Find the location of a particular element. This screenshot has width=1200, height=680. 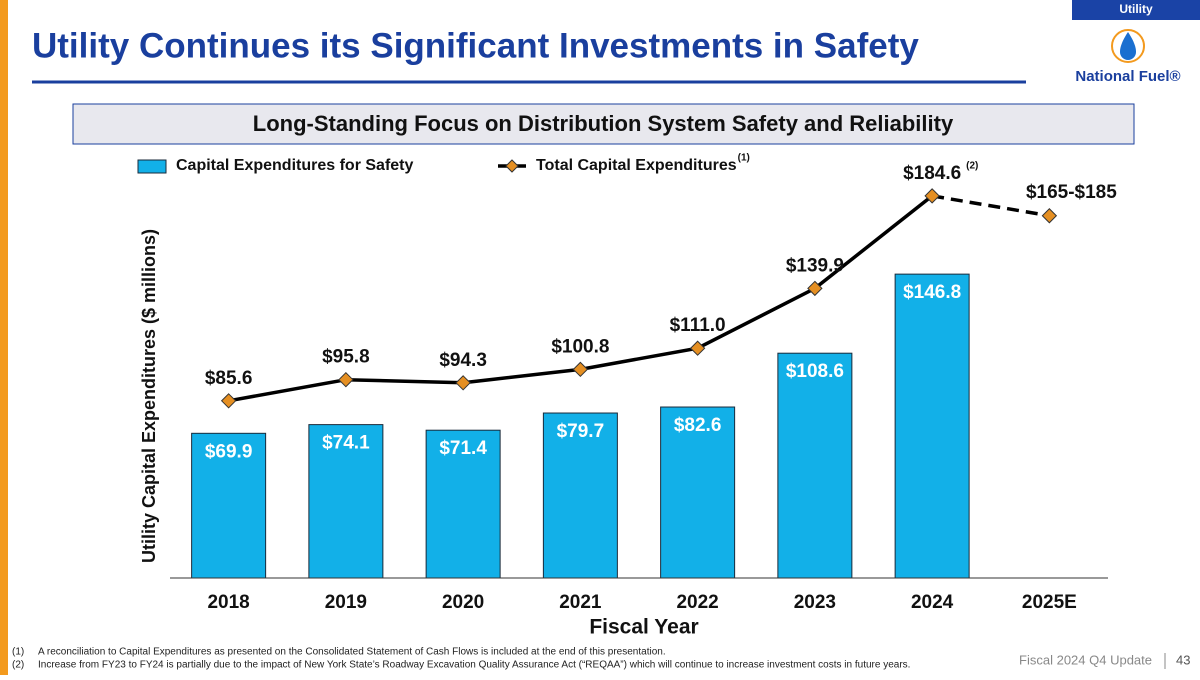

logo-flame is located at coordinates (1128, 46).